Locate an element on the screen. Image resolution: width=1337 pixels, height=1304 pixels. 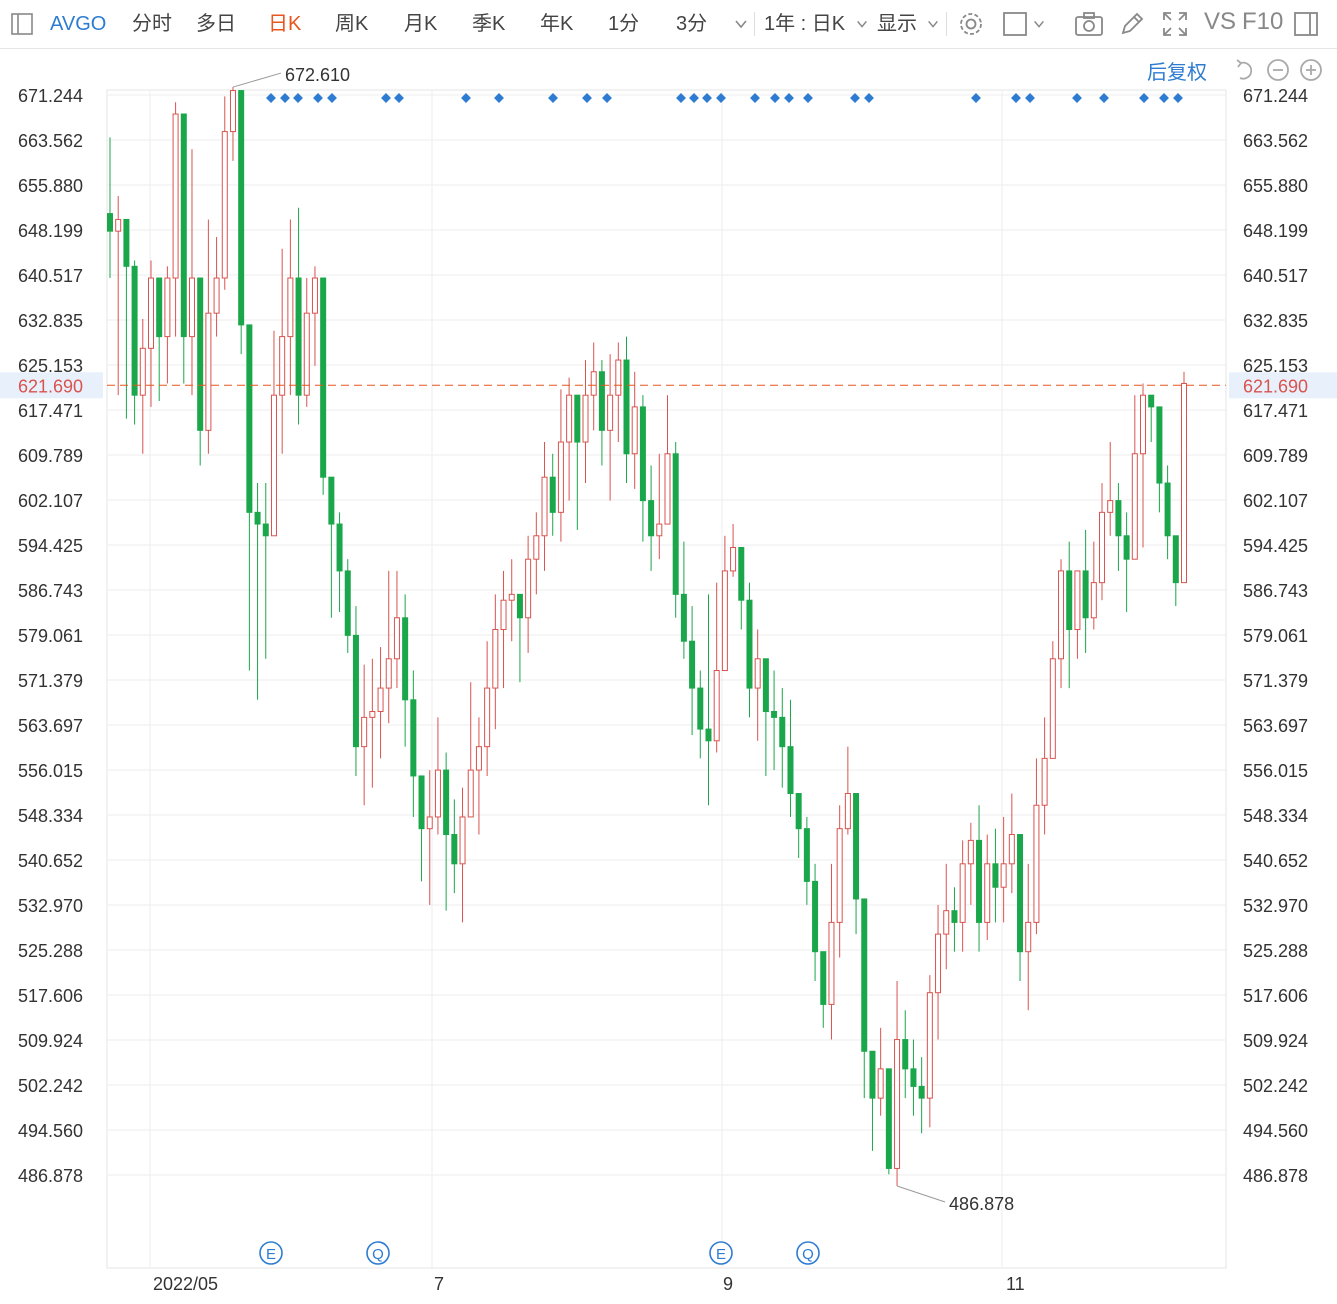
sidebar-toggle-icon is located at coordinates (22, 24).